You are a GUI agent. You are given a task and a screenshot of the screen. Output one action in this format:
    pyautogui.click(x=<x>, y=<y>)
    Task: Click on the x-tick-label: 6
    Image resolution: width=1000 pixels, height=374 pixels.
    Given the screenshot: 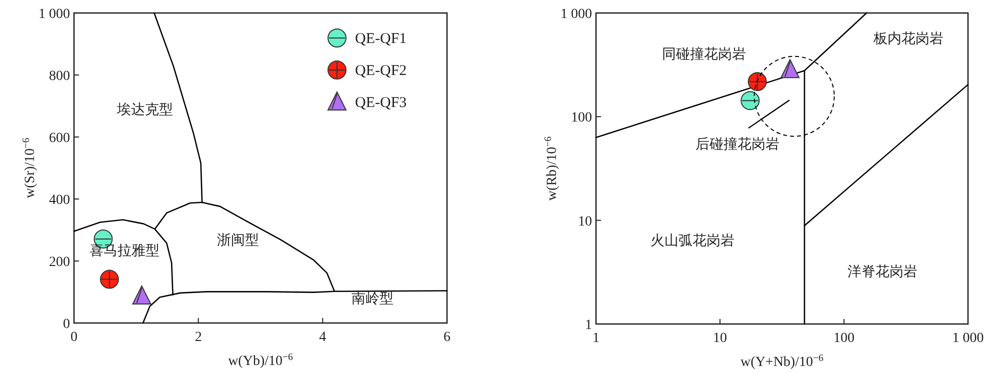 What is the action you would take?
    pyautogui.click(x=447, y=337)
    